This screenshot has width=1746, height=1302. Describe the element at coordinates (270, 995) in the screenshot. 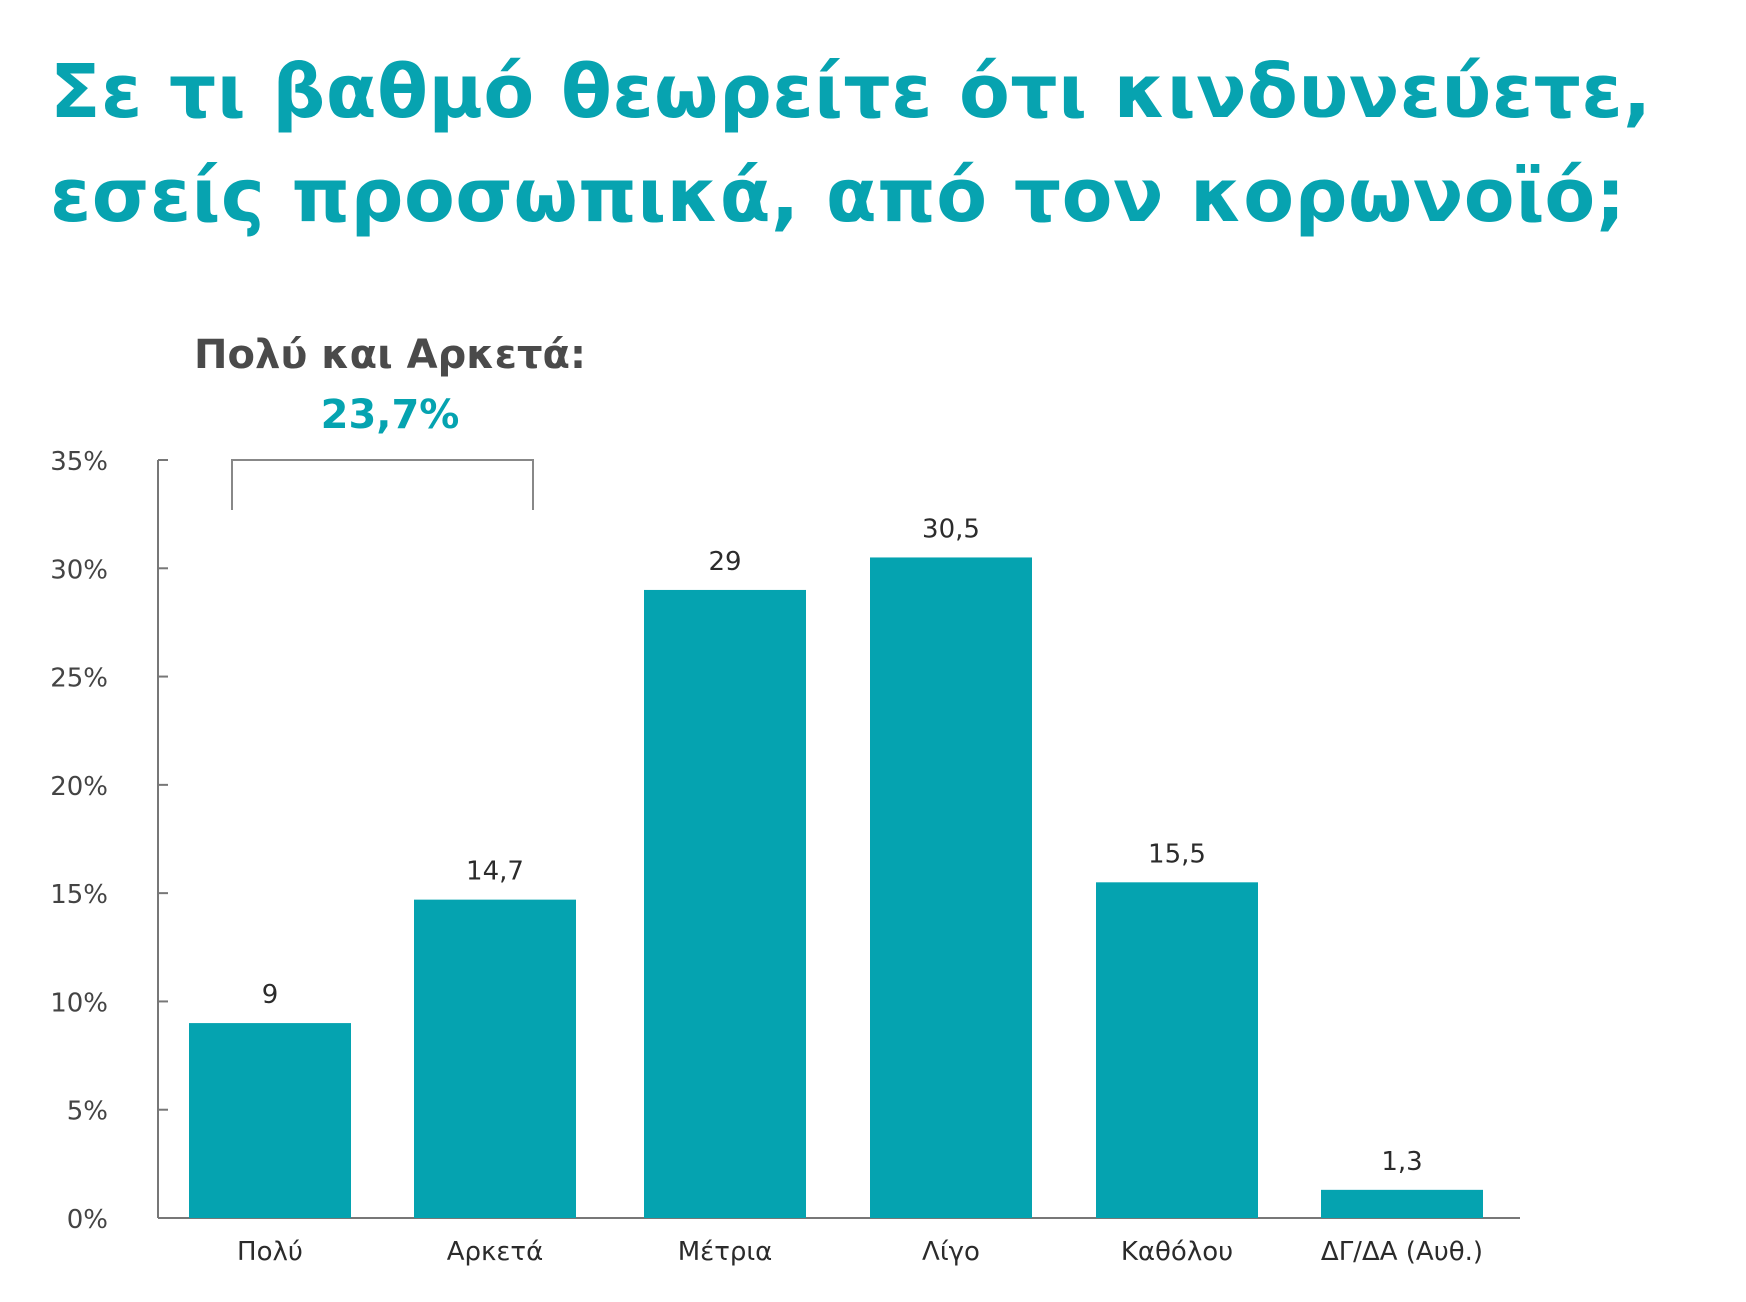

I see `data-label: 9` at that location.